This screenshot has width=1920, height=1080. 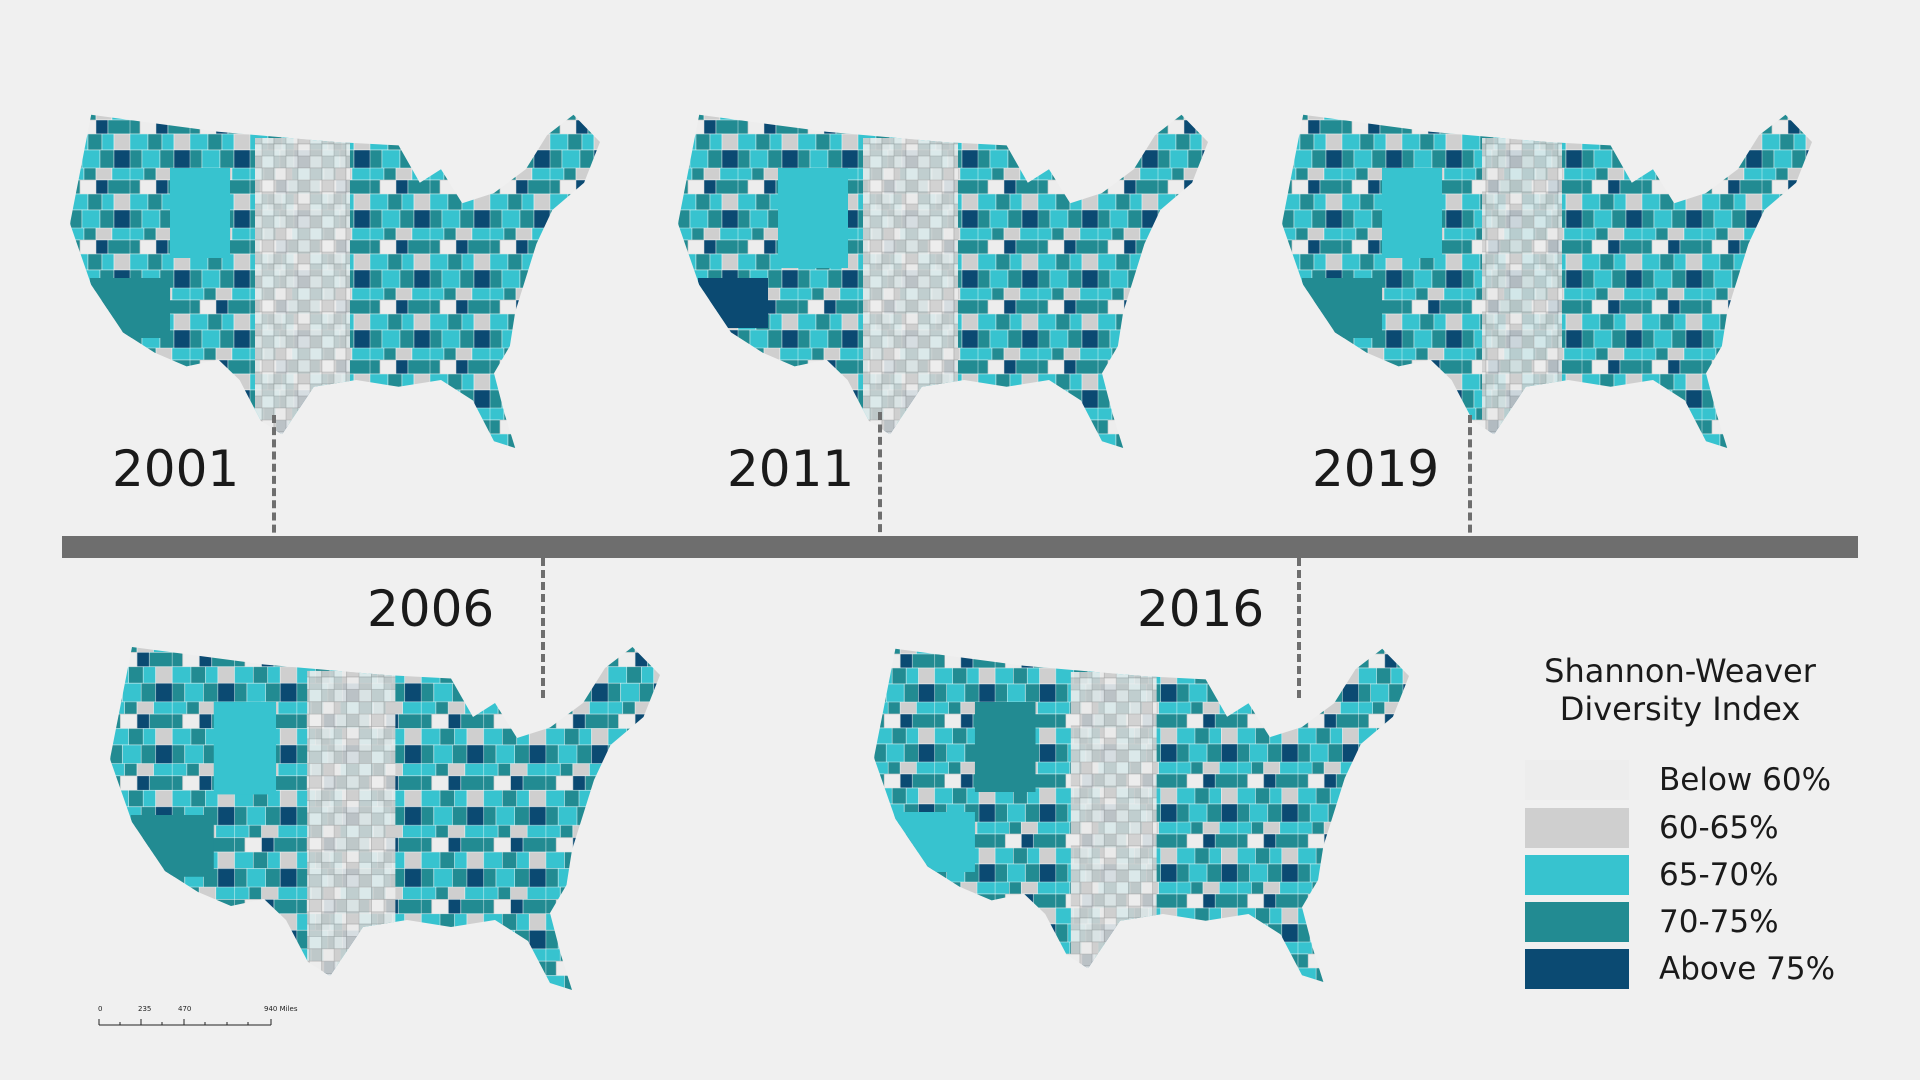 I want to click on scale-line, so click(x=185, y=1022).